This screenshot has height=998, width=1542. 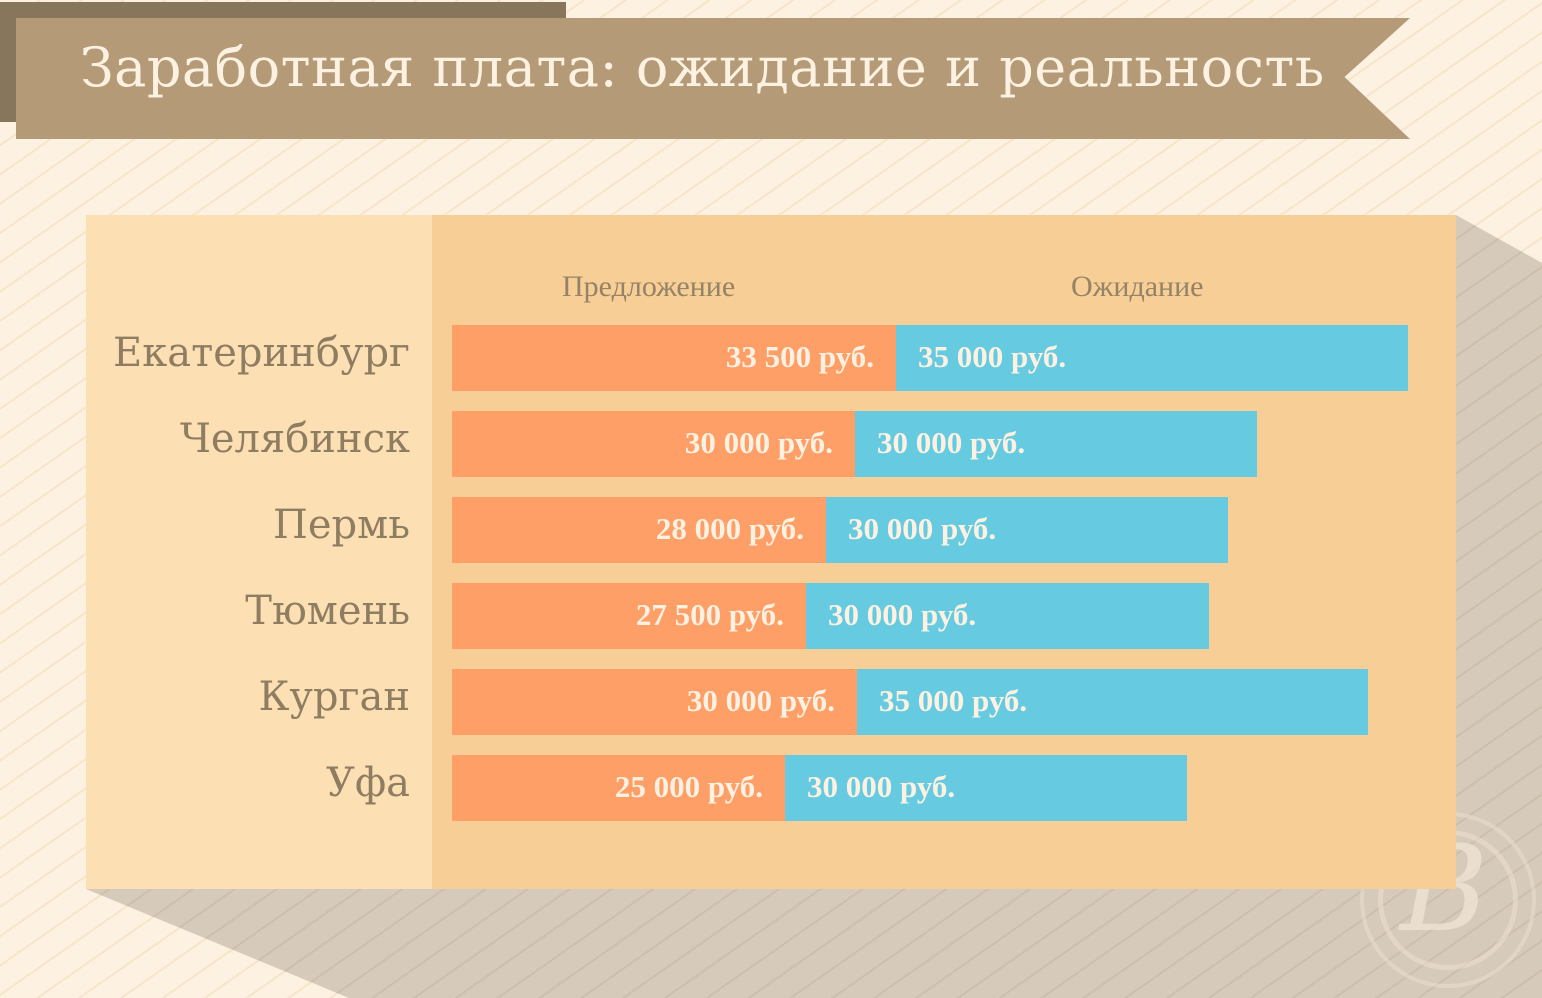 What do you see at coordinates (674, 358) in the screenshot?
I see `offer-bar: 33 500 руб.` at bounding box center [674, 358].